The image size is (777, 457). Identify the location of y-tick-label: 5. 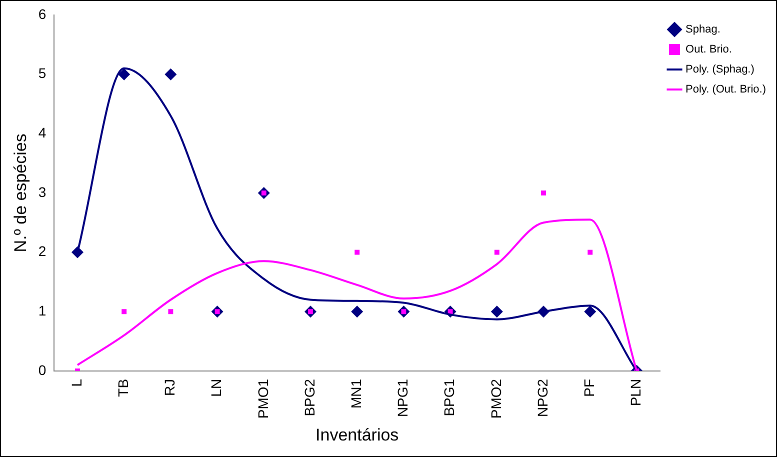
(42, 73).